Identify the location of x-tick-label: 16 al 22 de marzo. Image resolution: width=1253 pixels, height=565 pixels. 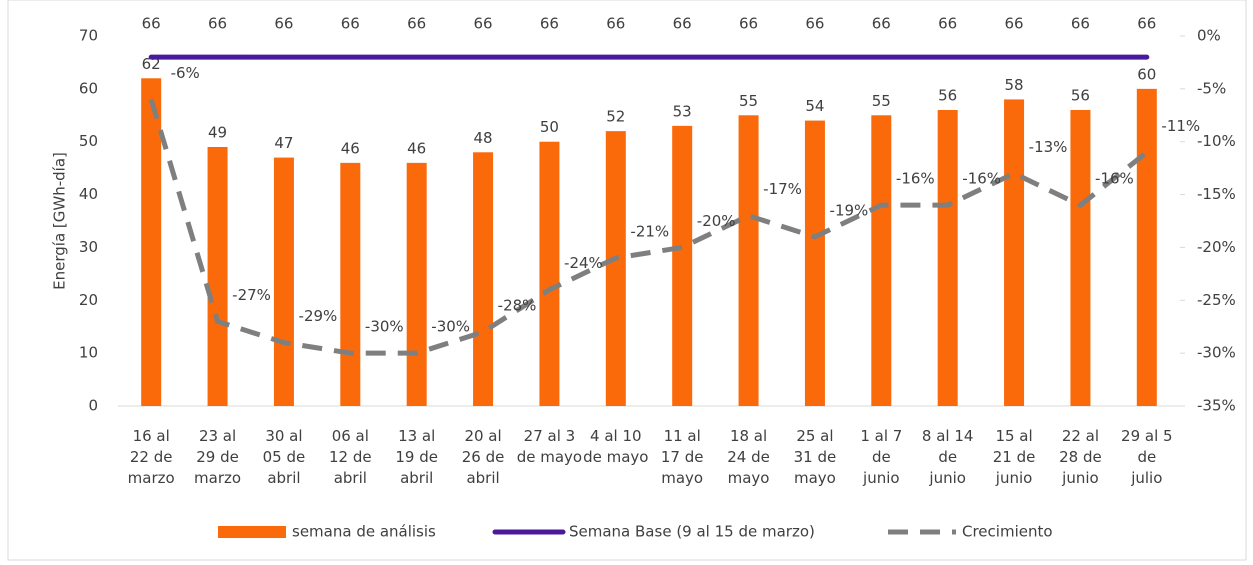
(151, 457).